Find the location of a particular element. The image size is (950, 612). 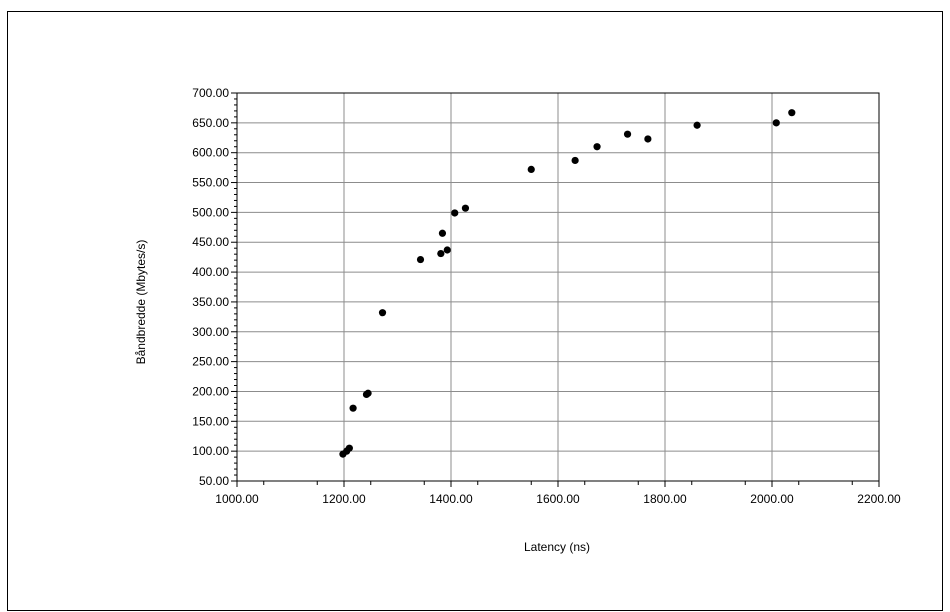

x-tick-label: 1400.00 is located at coordinates (451, 499).